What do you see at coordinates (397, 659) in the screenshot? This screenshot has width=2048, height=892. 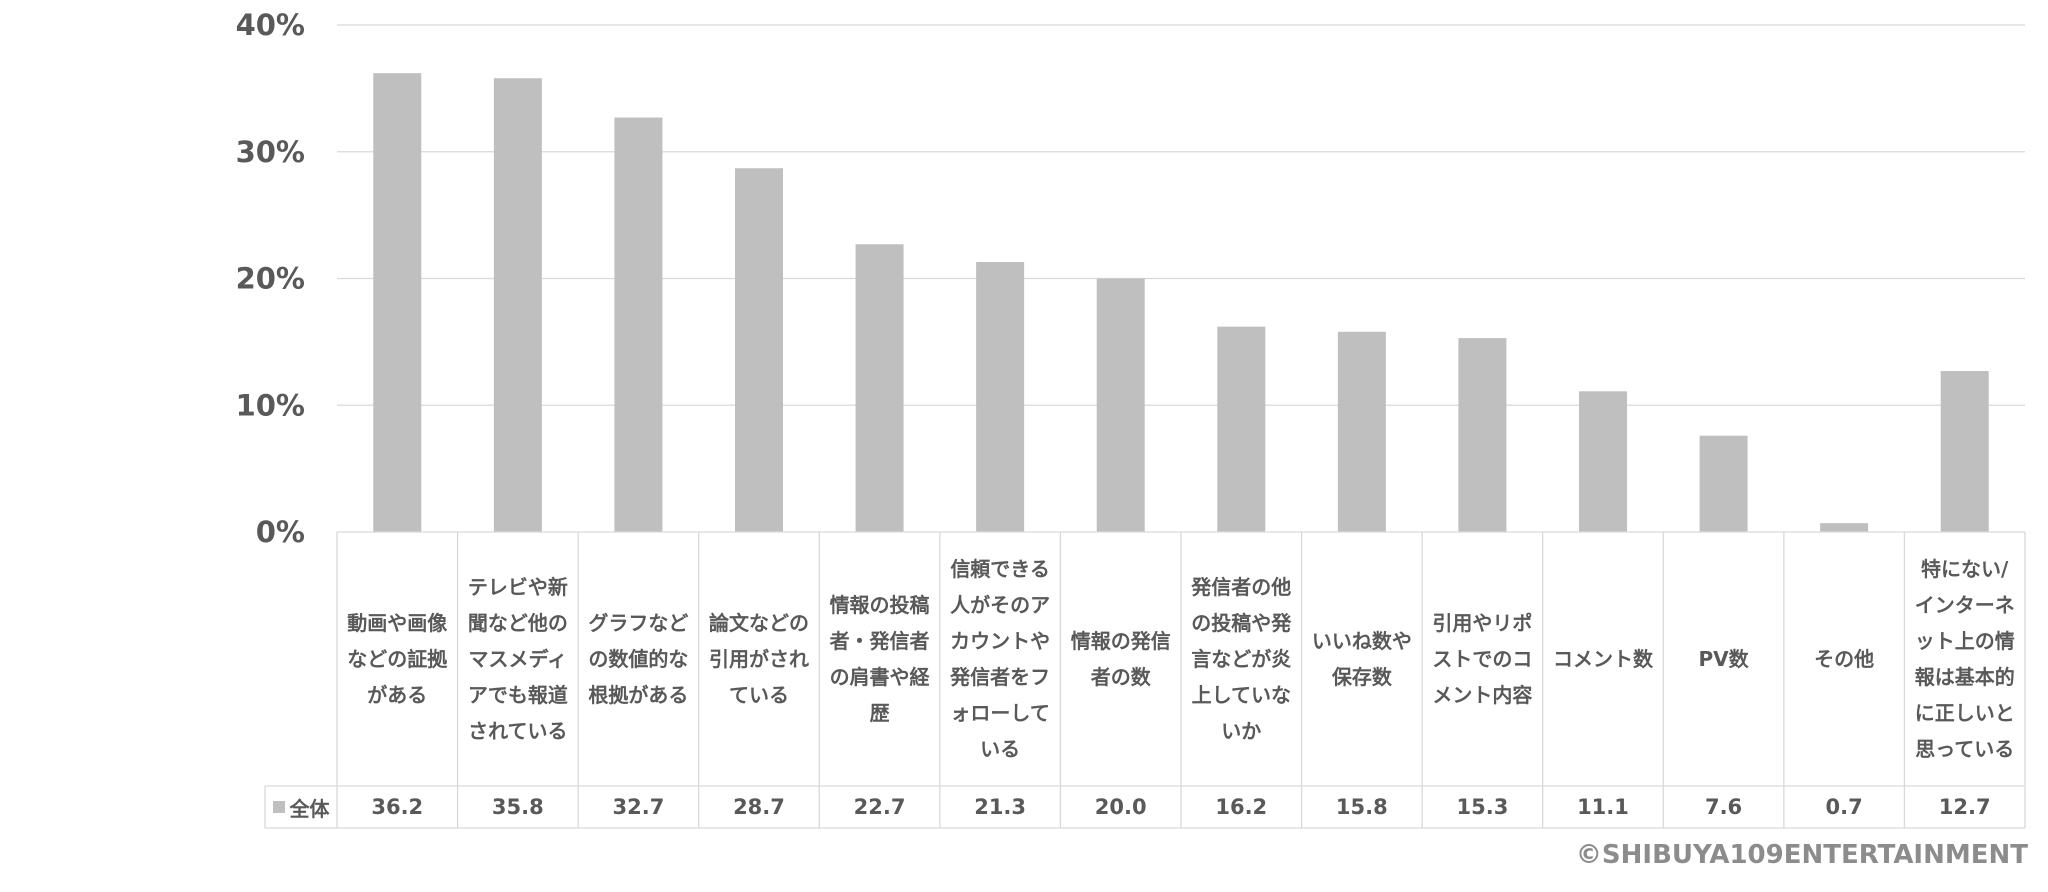 I see `x-category-label: 動画や画像などの証拠がある` at bounding box center [397, 659].